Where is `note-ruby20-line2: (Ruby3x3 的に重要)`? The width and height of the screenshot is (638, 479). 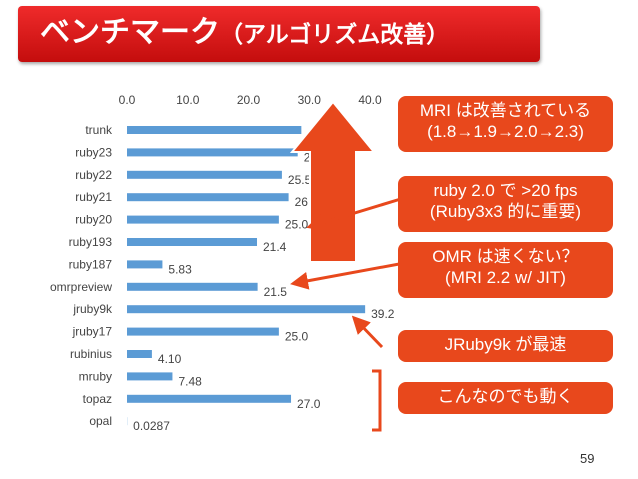 note-ruby20-line2: (Ruby3x3 的に重要) is located at coordinates (505, 211).